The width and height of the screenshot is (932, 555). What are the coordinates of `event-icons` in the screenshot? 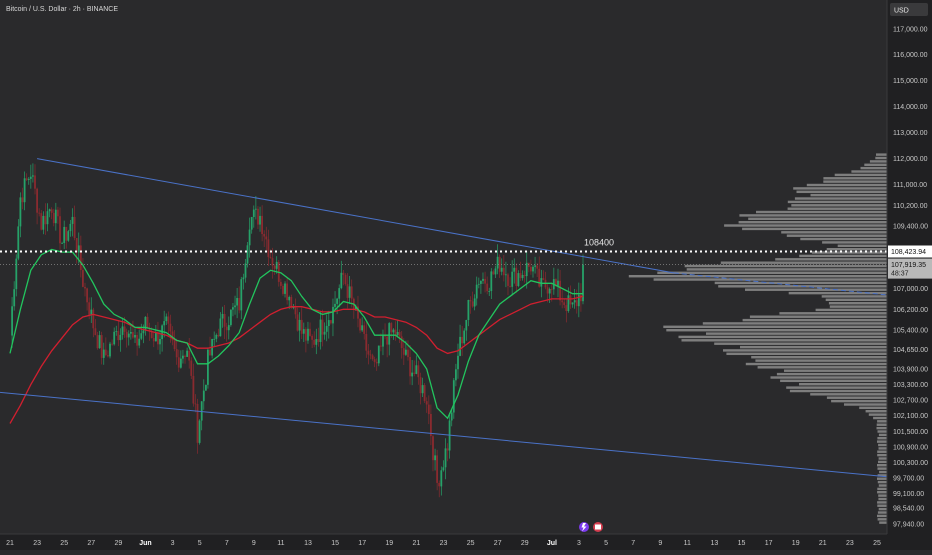 It's located at (591, 527).